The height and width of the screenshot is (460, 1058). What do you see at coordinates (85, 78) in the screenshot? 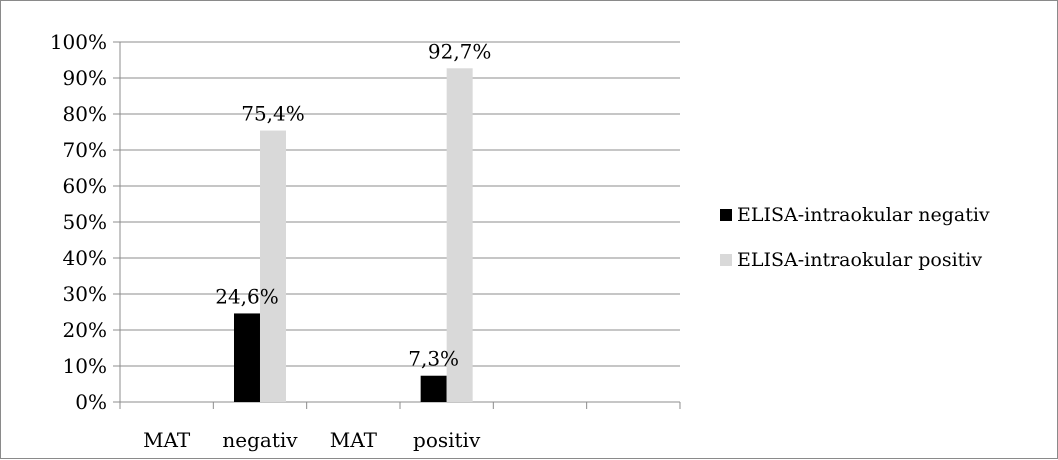
I see `y-tick-label: 90%` at bounding box center [85, 78].